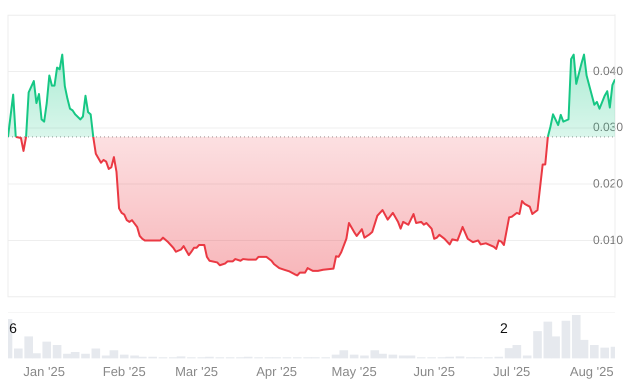 The image size is (629, 388). Describe the element at coordinates (196, 371) in the screenshot. I see `x-tick-label: Mar '25` at that location.